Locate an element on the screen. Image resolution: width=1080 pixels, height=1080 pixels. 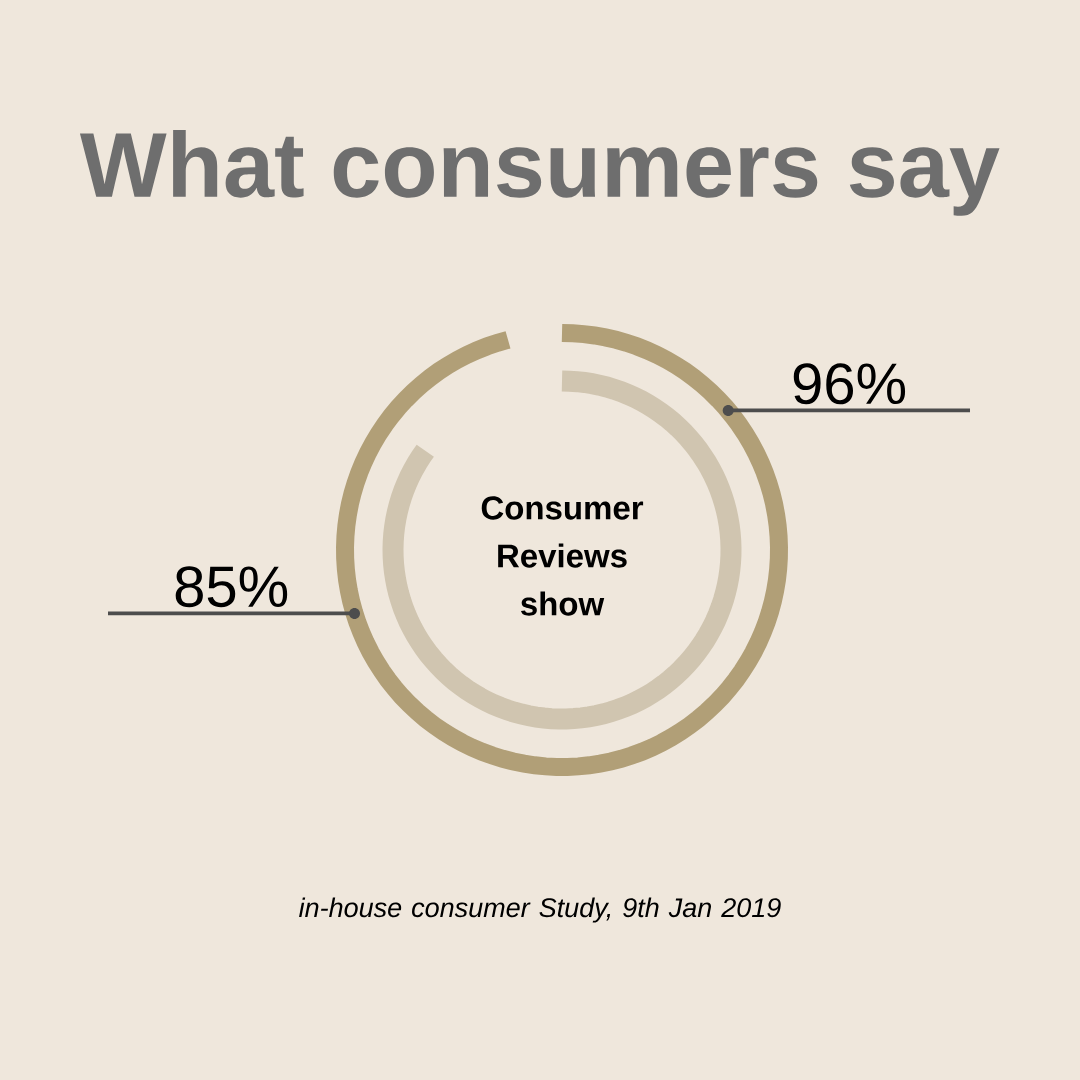
data-label: 85% is located at coordinates (231, 587).